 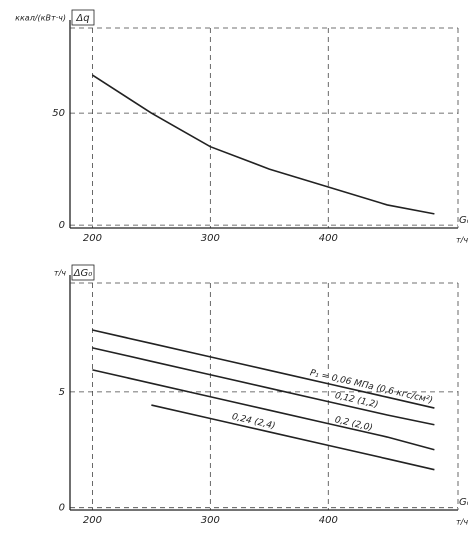 I want to click on y-unit-label: т/ч, so click(x=60, y=273).